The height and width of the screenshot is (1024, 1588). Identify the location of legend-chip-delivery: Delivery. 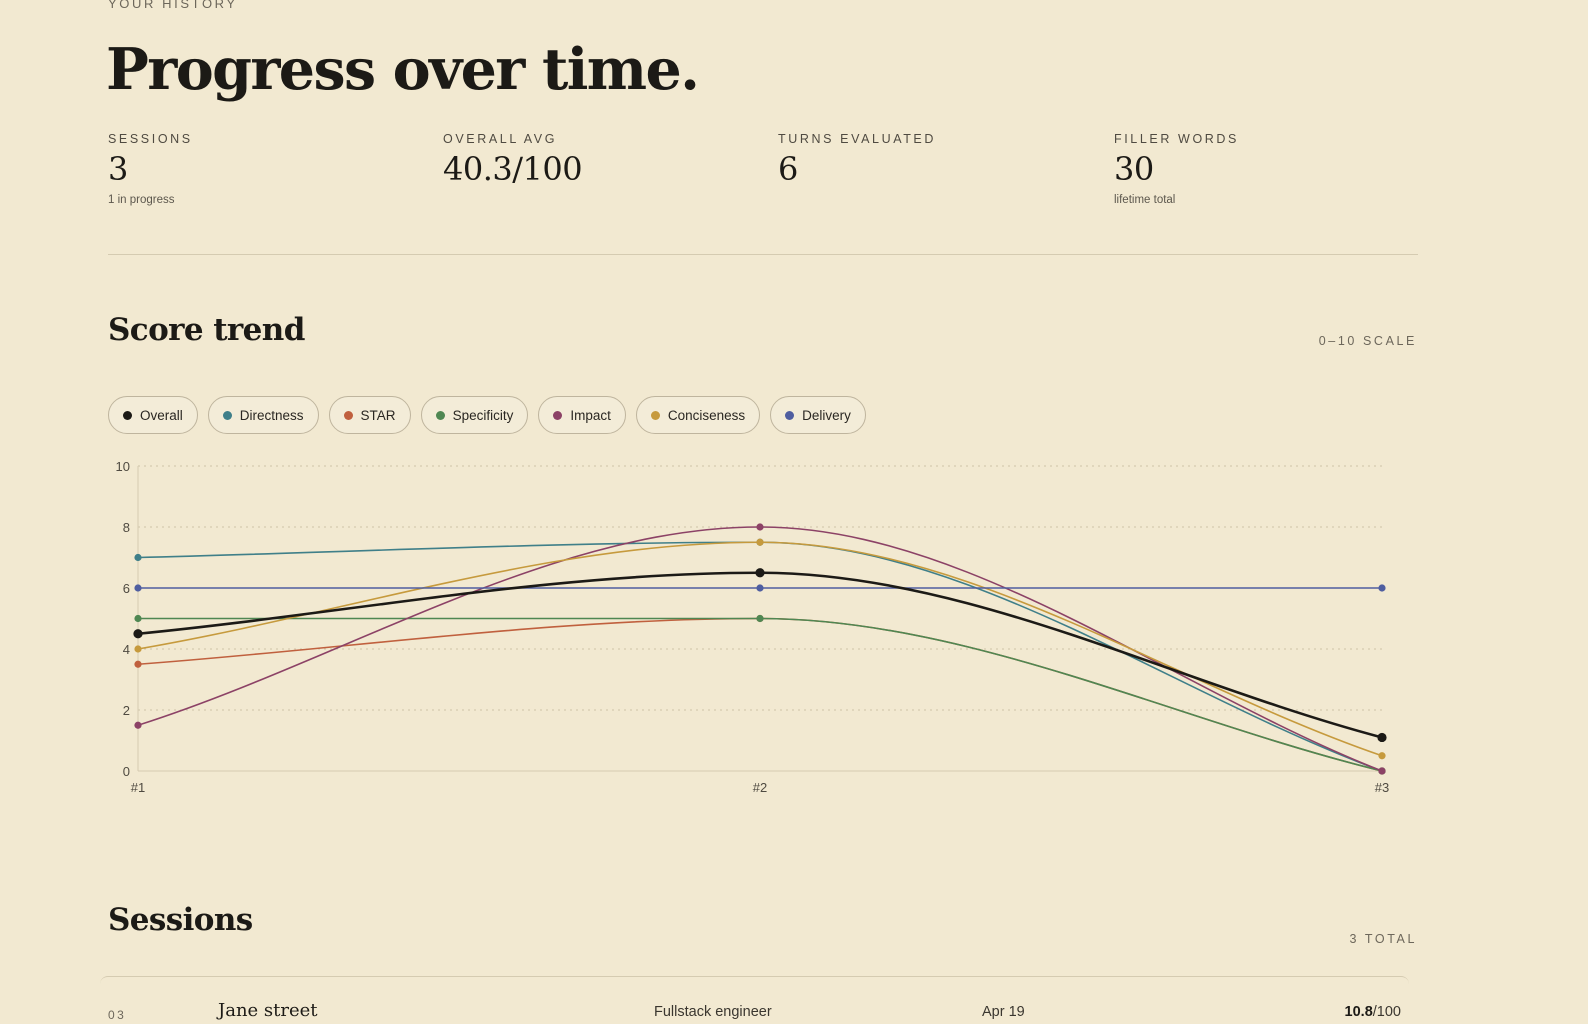
(818, 415).